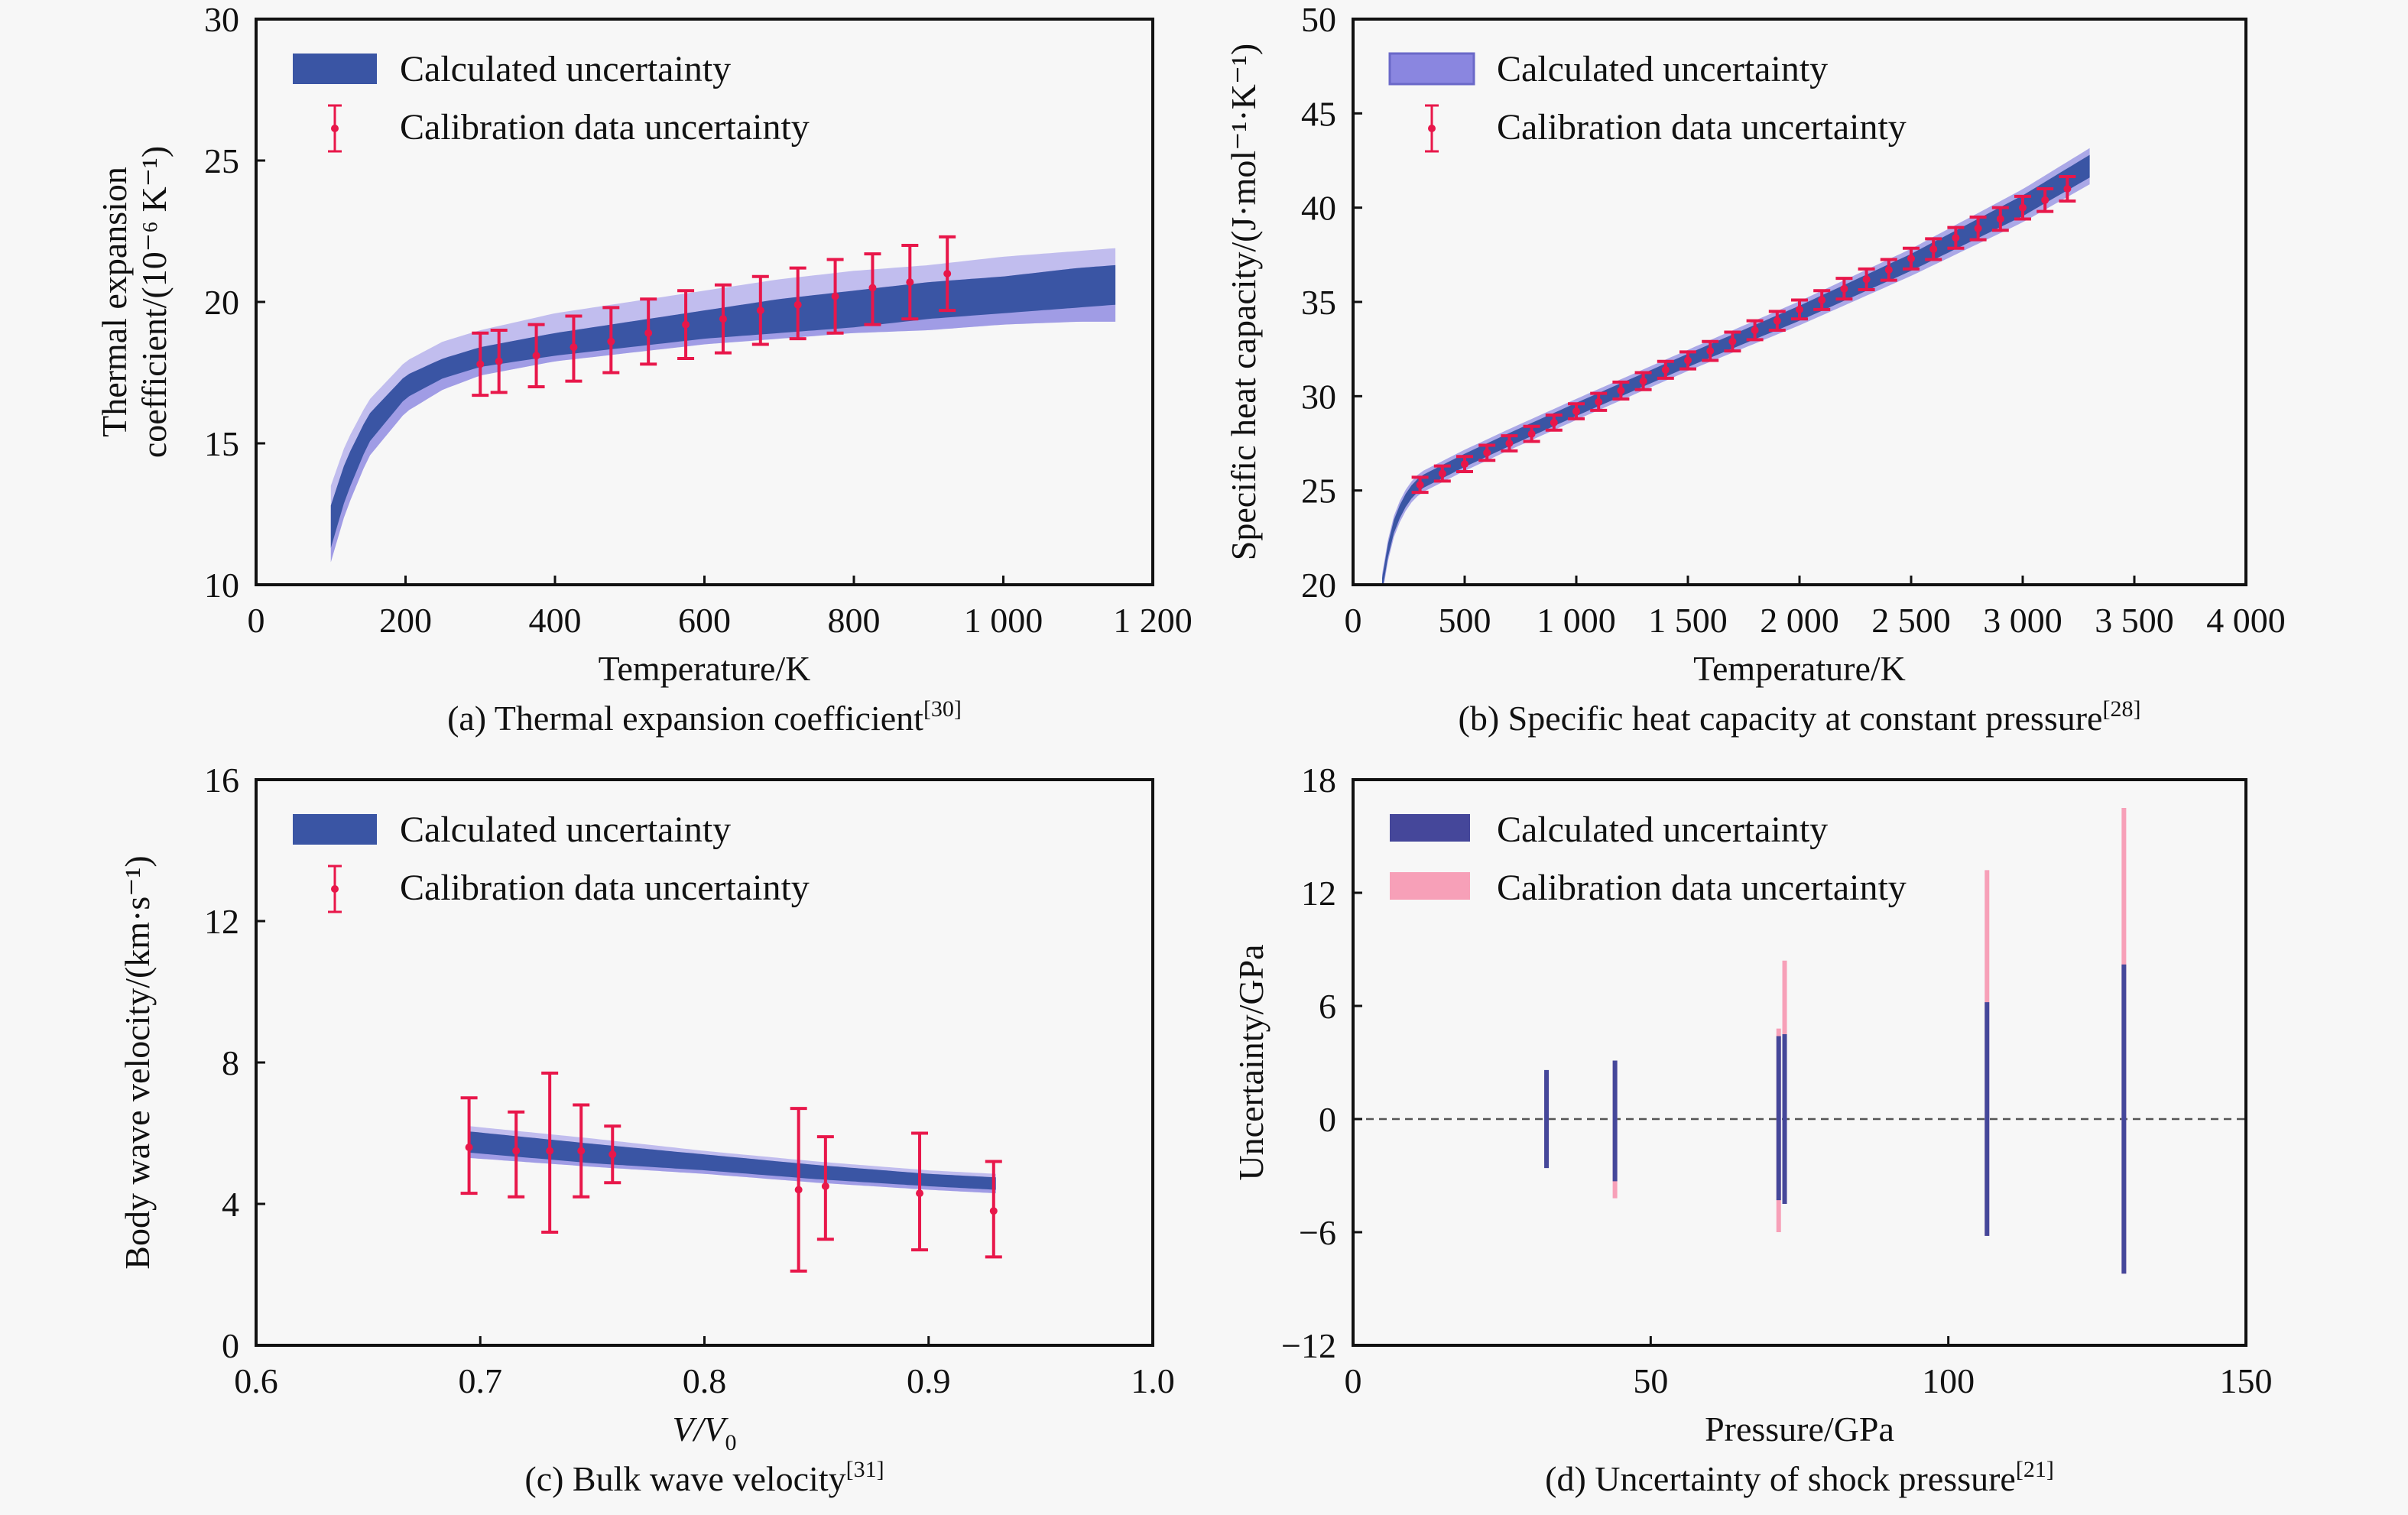 This screenshot has height=1515, width=2408. Describe the element at coordinates (705, 620) in the screenshot. I see `x-tick-label: 600` at that location.